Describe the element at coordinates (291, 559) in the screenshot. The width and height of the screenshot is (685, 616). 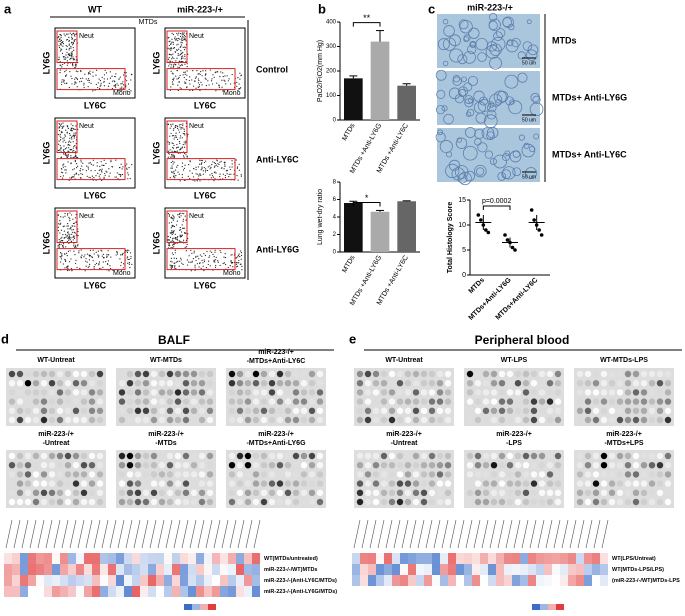
I see `heatmap-row-label: WT(MTDs/untreated)` at that location.